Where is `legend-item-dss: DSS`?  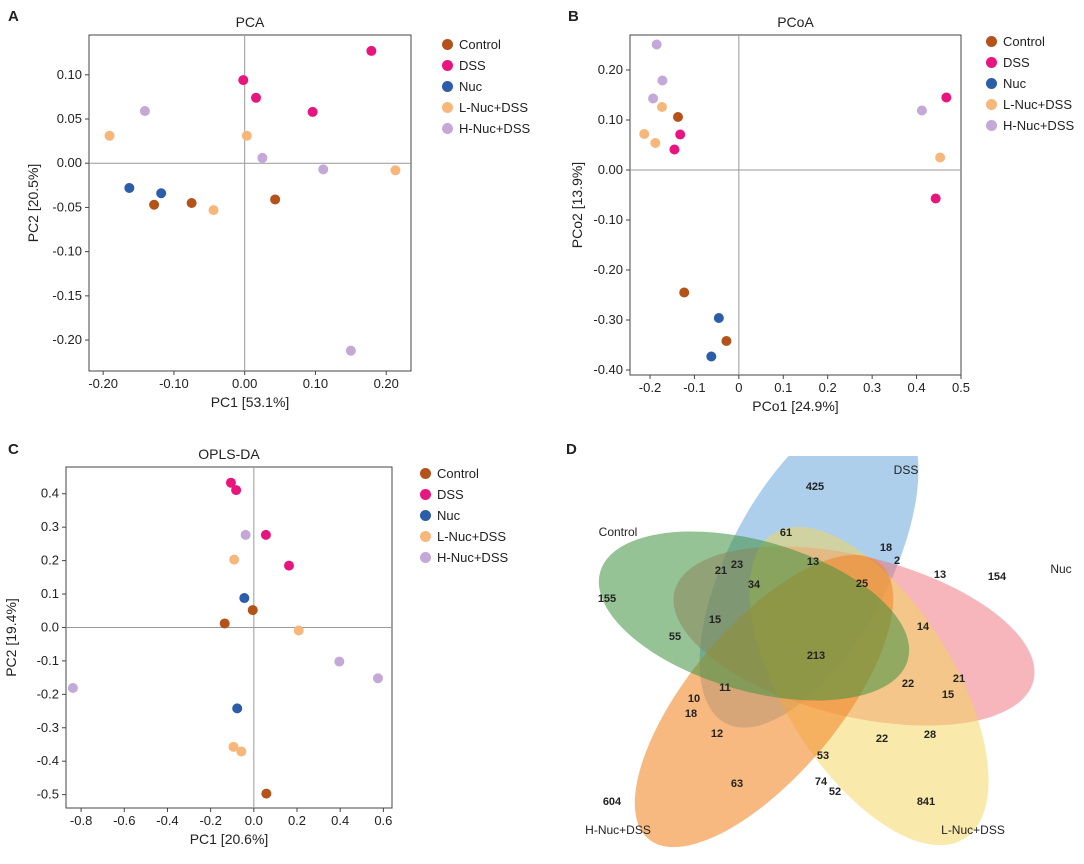
legend-item-dss: DSS is located at coordinates (464, 494).